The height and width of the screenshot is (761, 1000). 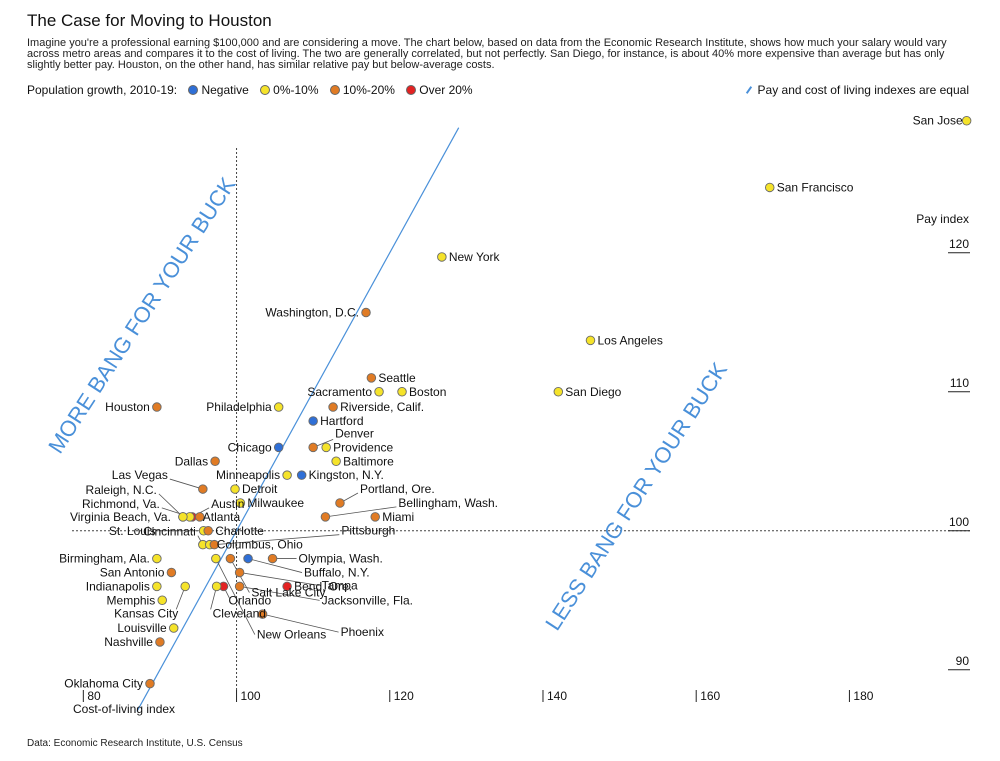 What do you see at coordinates (287, 475) in the screenshot?
I see `point-minneapolis` at bounding box center [287, 475].